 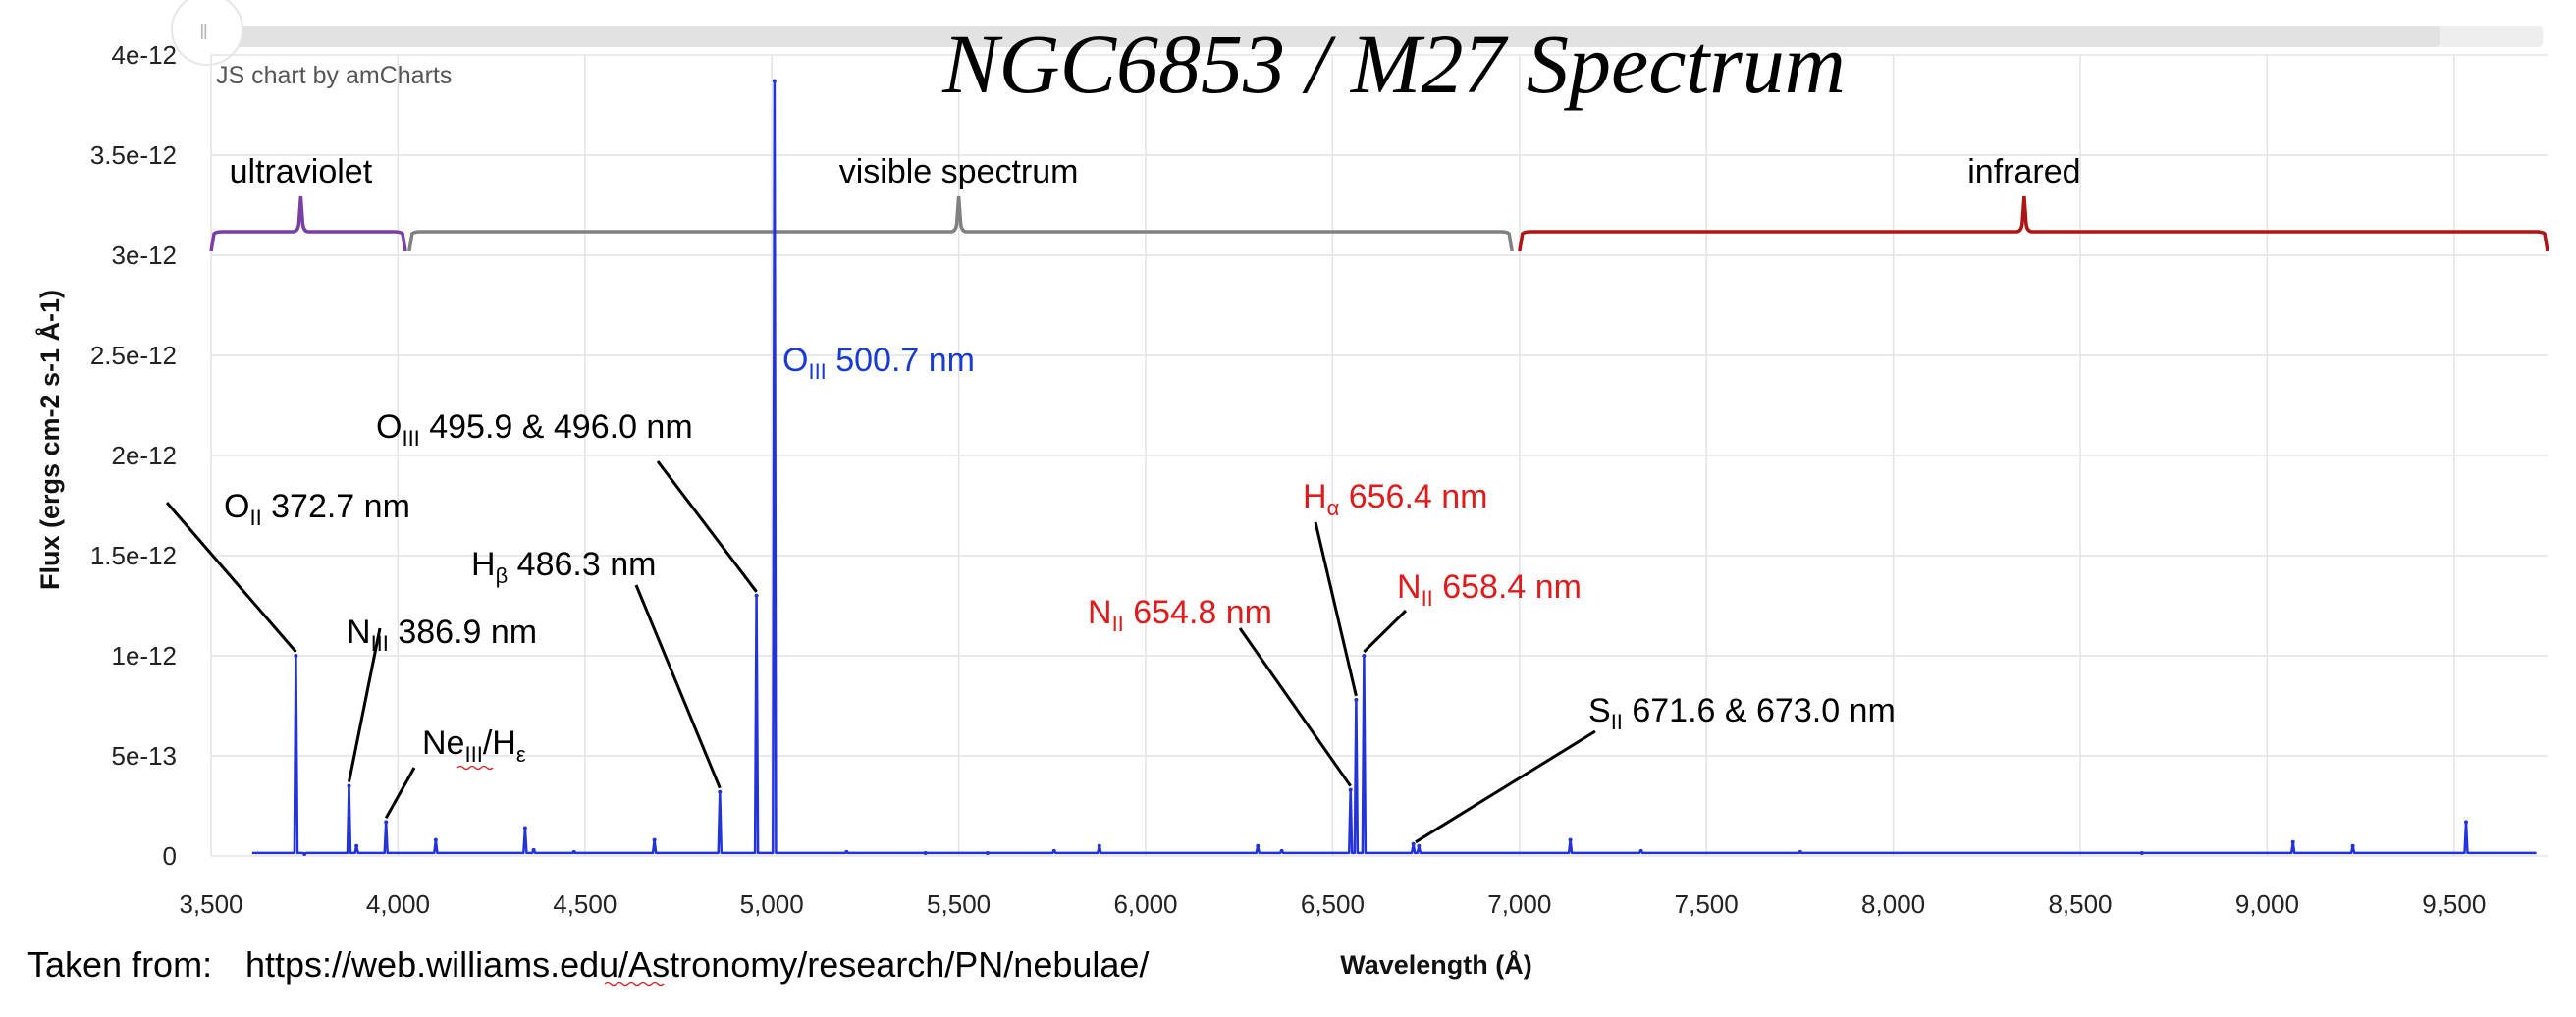 What do you see at coordinates (959, 904) in the screenshot?
I see `x-tick-label: 5,500` at bounding box center [959, 904].